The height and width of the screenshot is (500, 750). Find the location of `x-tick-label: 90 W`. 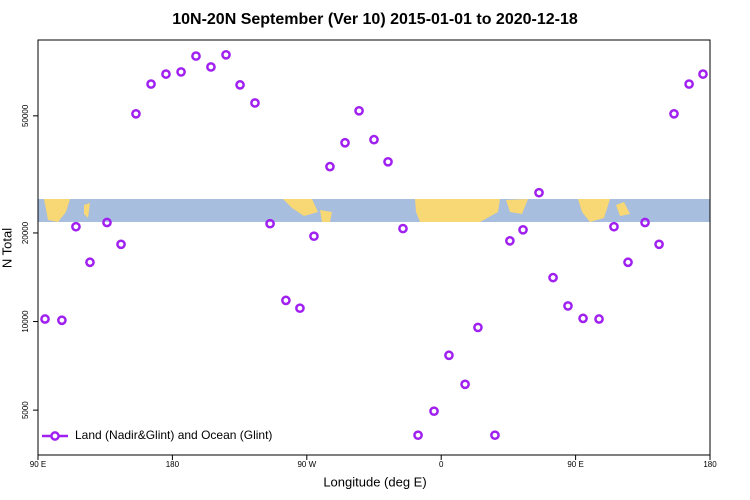

x-tick-label: 90 W is located at coordinates (306, 464).